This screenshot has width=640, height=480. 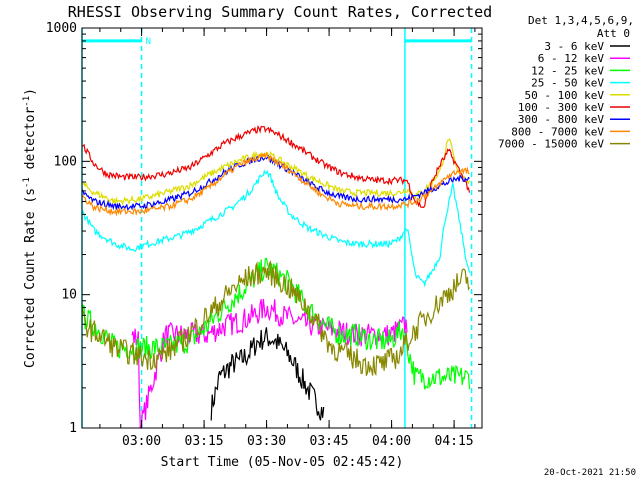 What do you see at coordinates (61, 28) in the screenshot?
I see `y-tick-label-0: 1000` at bounding box center [61, 28].